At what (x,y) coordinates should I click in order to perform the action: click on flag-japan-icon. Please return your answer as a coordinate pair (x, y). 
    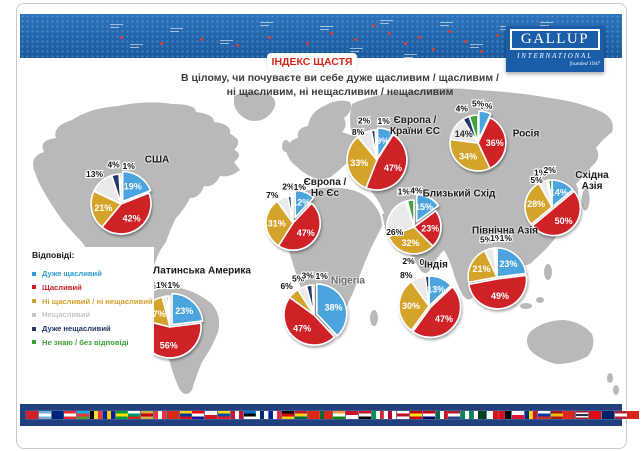
    Looking at the image, I should click on (390, 415).